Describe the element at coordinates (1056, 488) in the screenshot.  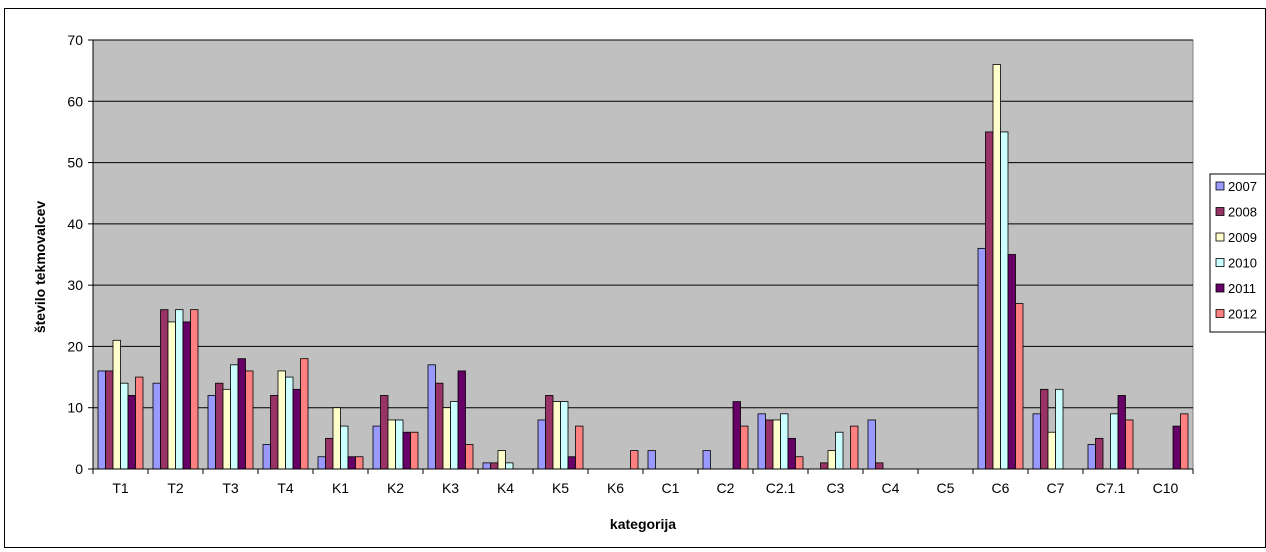
I see `x-tick-label: C7` at that location.